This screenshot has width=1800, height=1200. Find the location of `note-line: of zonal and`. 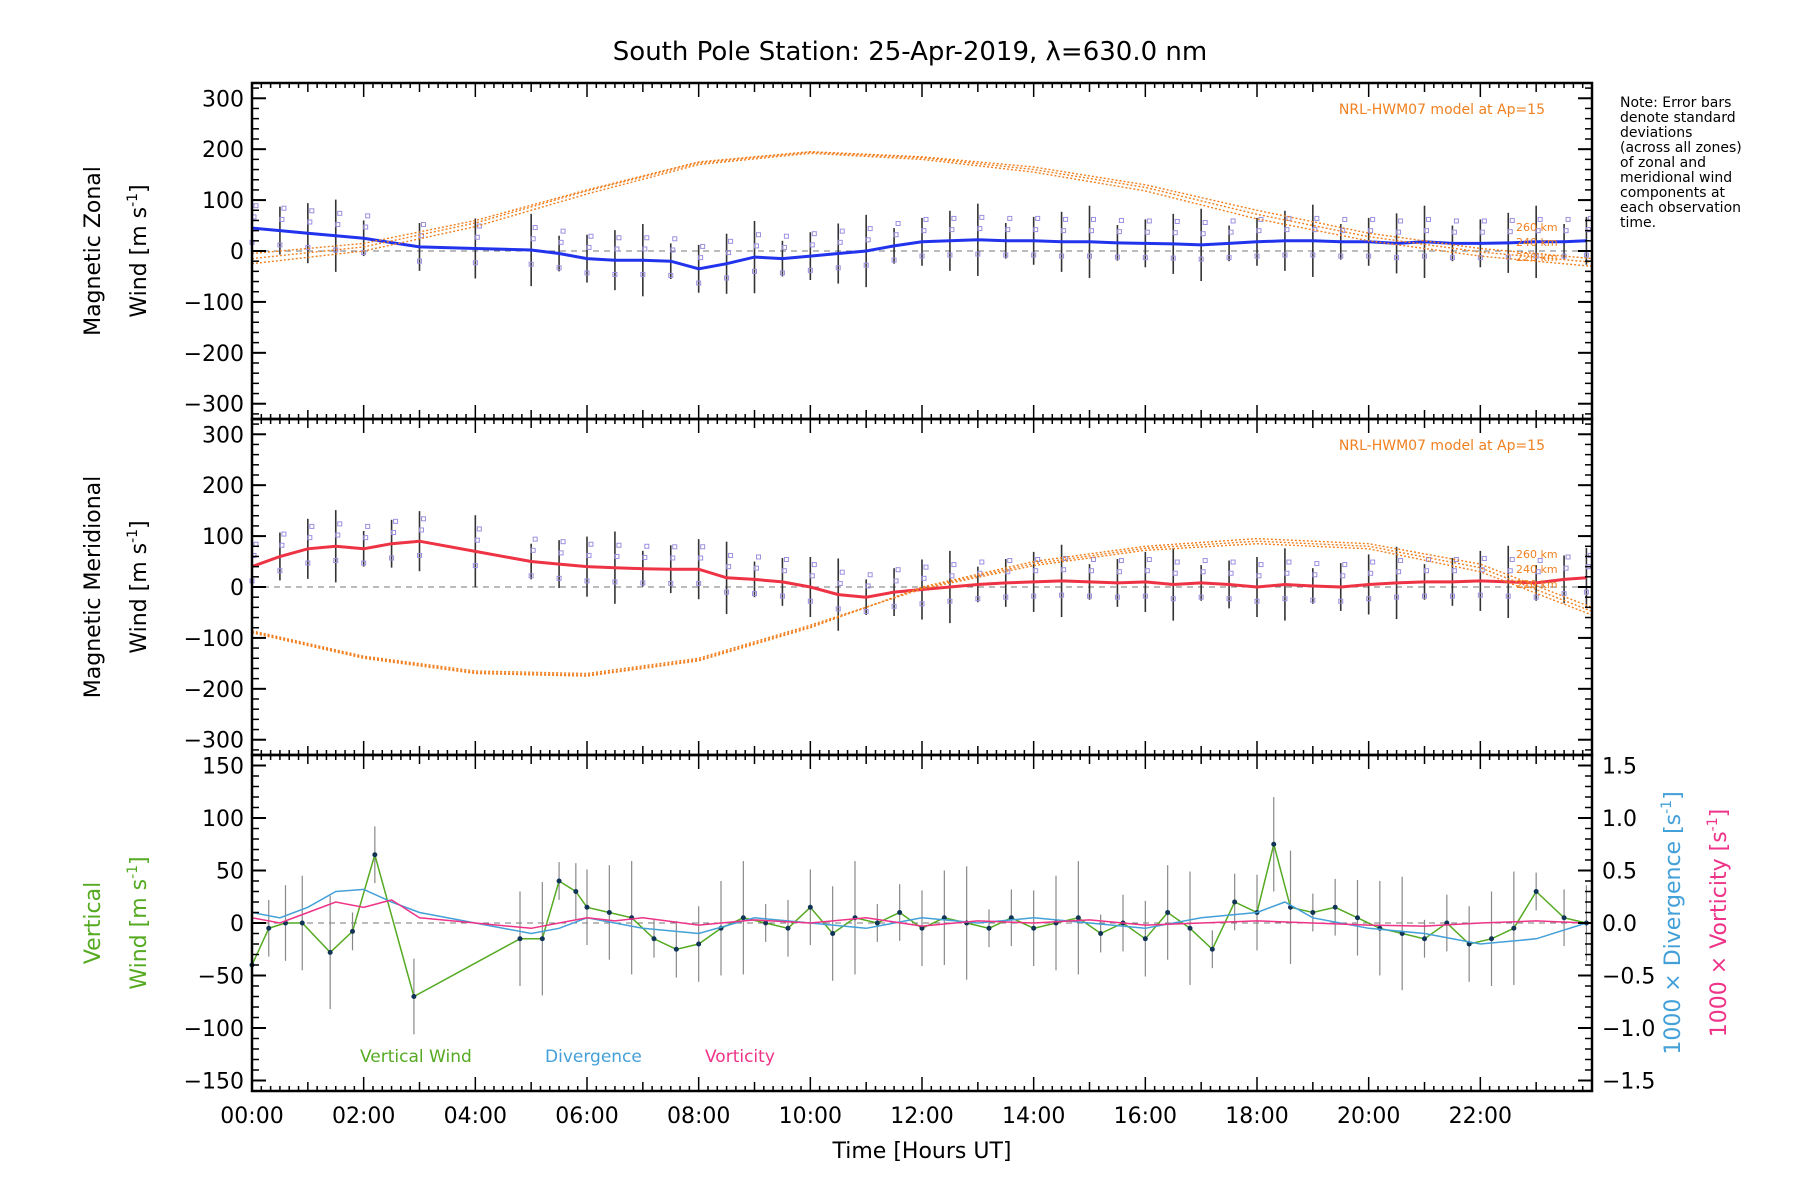

note-line: of zonal and is located at coordinates (1663, 163).